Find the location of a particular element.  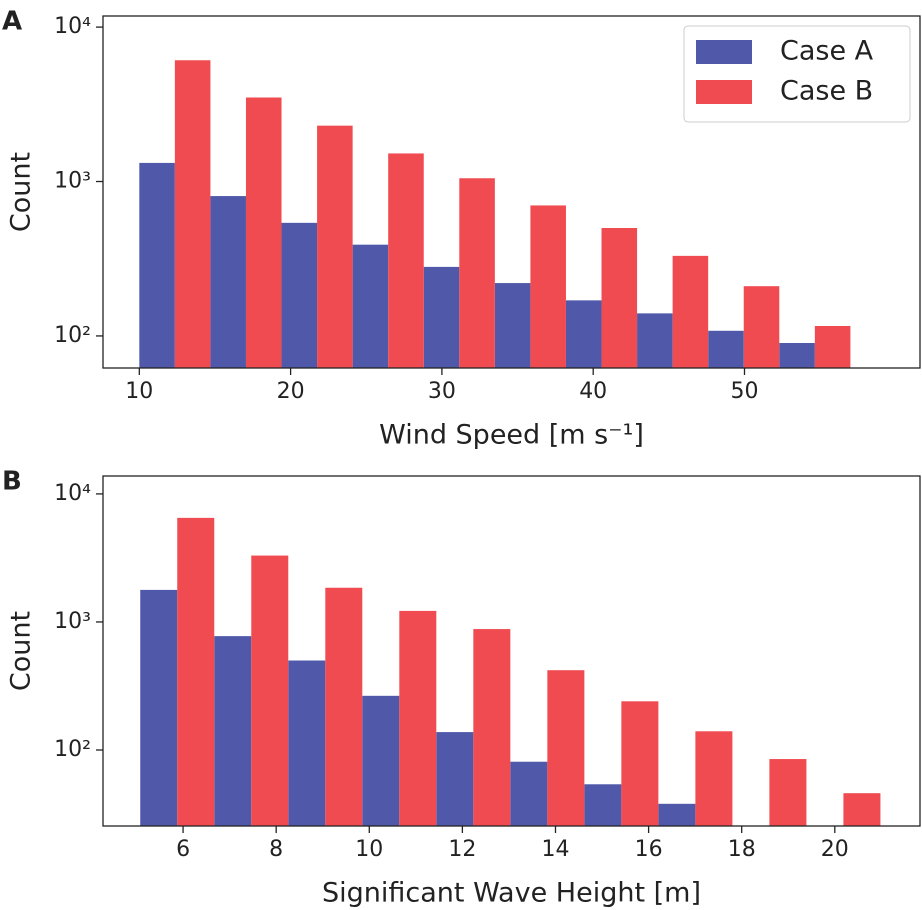

x-tick-label: 6 is located at coordinates (183, 849).